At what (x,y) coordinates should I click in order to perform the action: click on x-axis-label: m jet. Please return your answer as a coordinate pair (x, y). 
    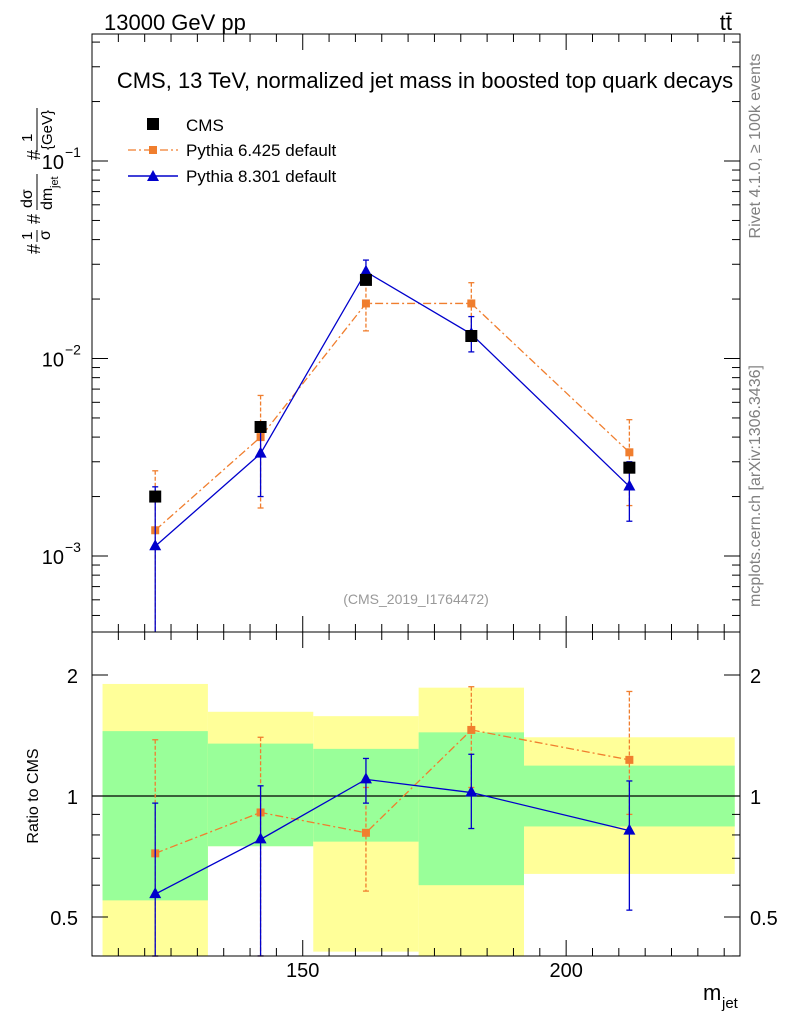
    Looking at the image, I should click on (721, 996).